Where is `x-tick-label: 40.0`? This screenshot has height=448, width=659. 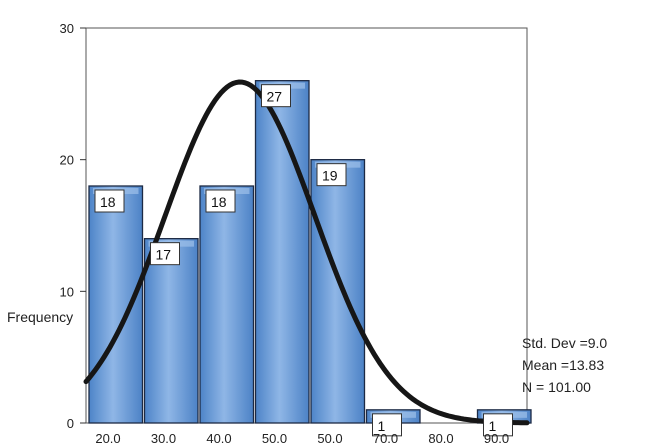
x-tick-label: 40.0 is located at coordinates (218, 438).